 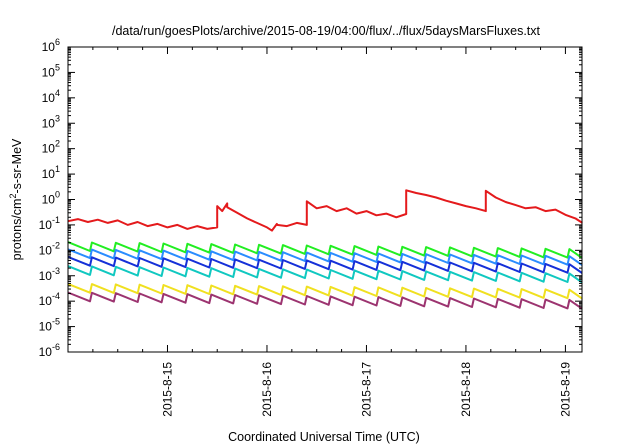 What do you see at coordinates (56, 271) in the screenshot?
I see `y-tick-label-exponent: -3` at bounding box center [56, 271].